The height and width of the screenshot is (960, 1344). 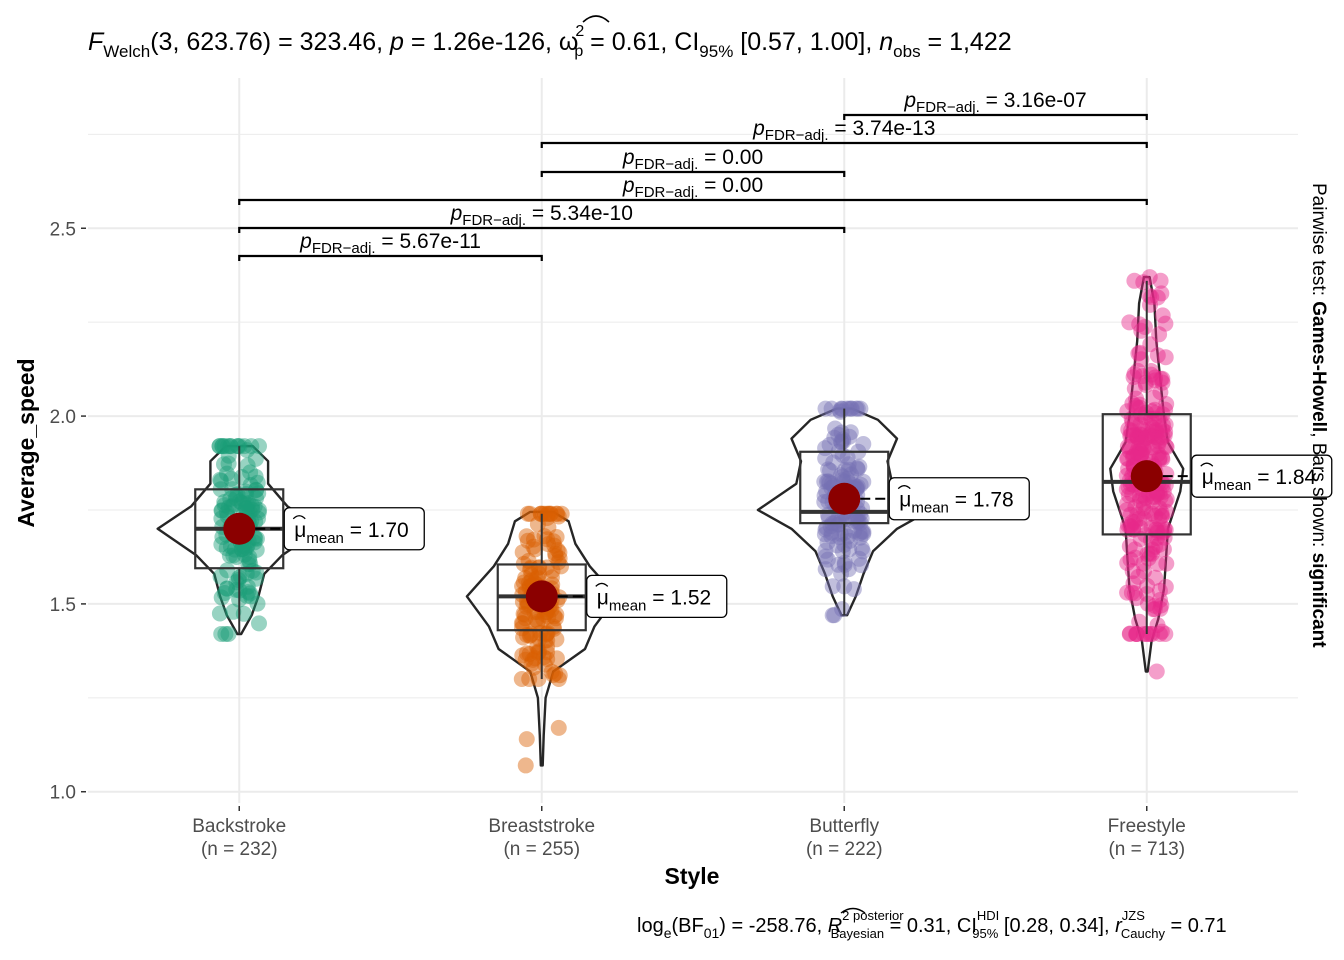 I want to click on x-axis-title: Style, so click(x=692, y=876).